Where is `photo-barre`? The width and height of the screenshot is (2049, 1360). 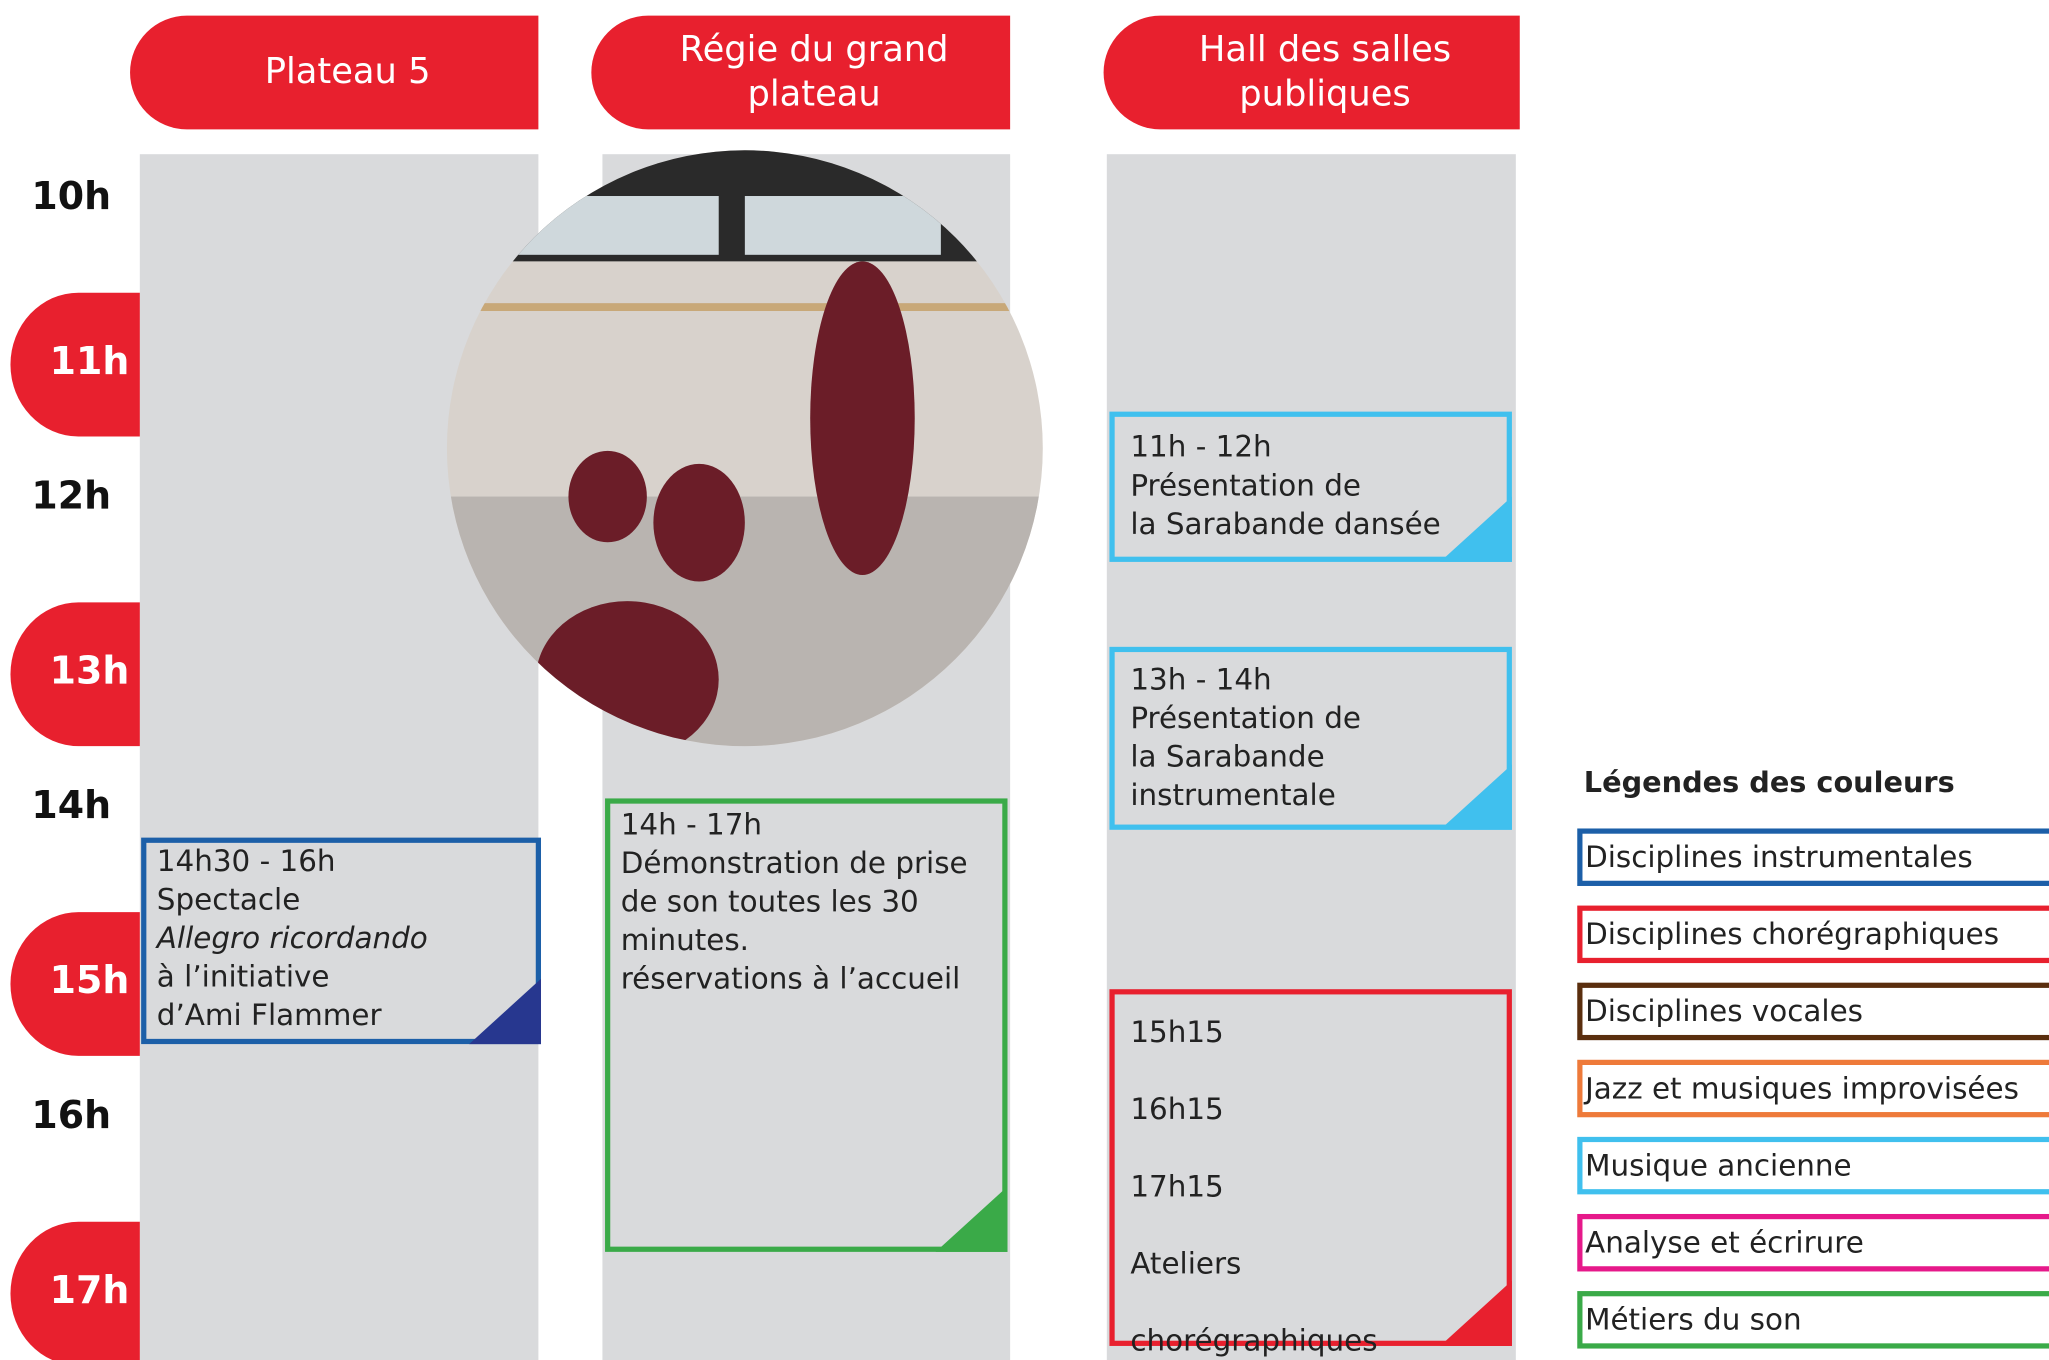 photo-barre is located at coordinates (745, 307).